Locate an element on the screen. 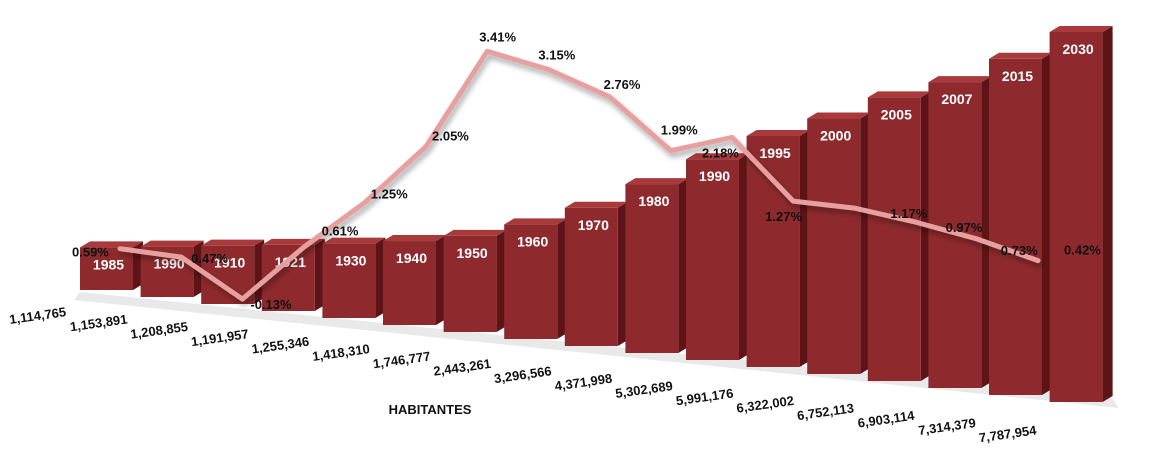 This screenshot has height=449, width=1149. bar-1940: 1940 is located at coordinates (414, 280).